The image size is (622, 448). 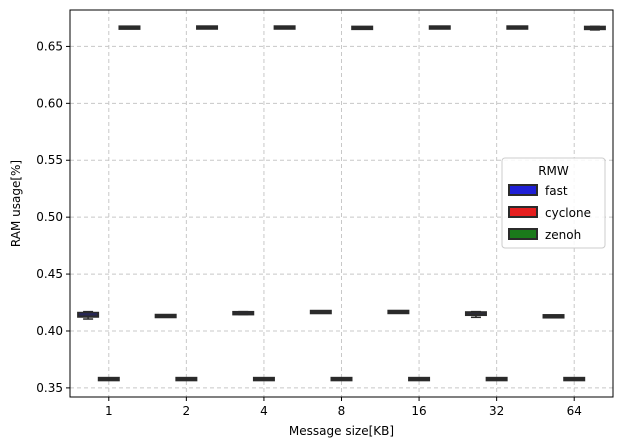 I want to click on legend-item-fast: fast, so click(x=538, y=191).